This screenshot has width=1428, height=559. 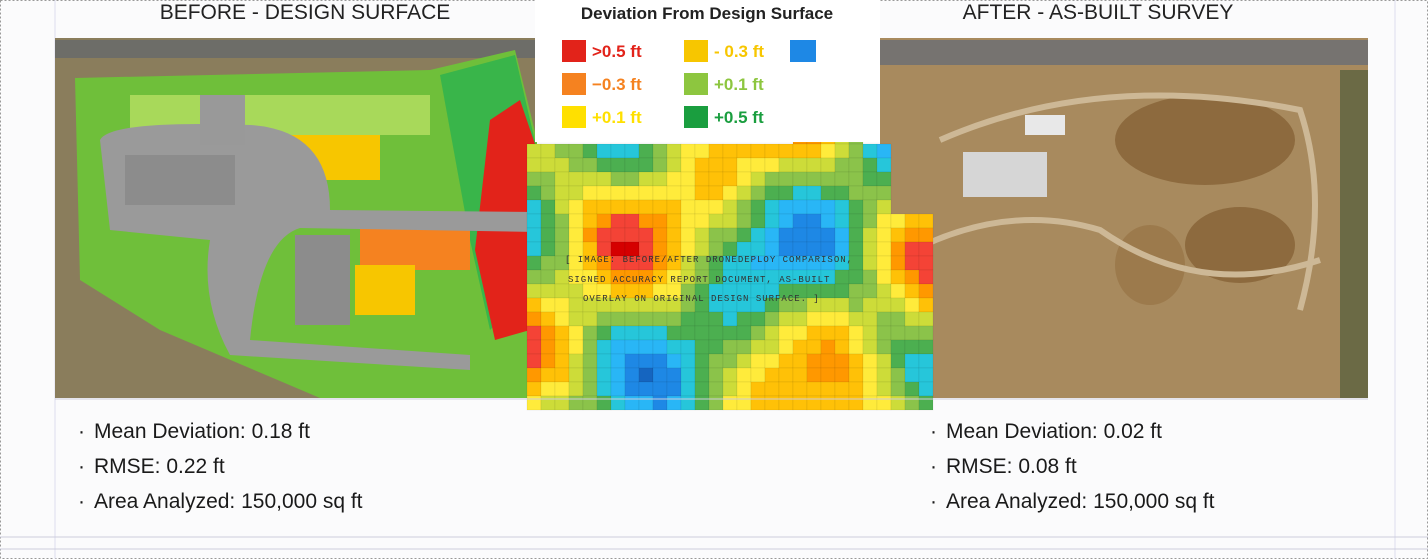 I want to click on legend-swatch, so click(x=574, y=117).